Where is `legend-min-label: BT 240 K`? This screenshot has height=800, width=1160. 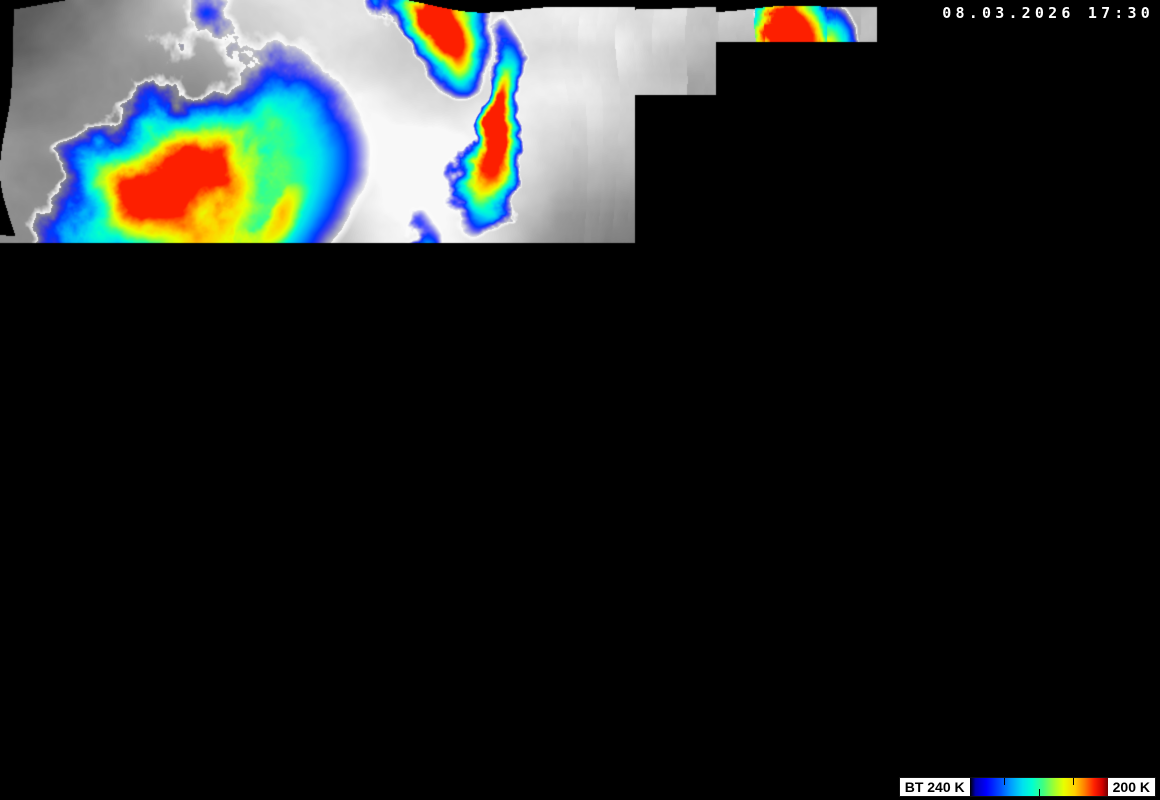
legend-min-label: BT 240 K is located at coordinates (934, 787).